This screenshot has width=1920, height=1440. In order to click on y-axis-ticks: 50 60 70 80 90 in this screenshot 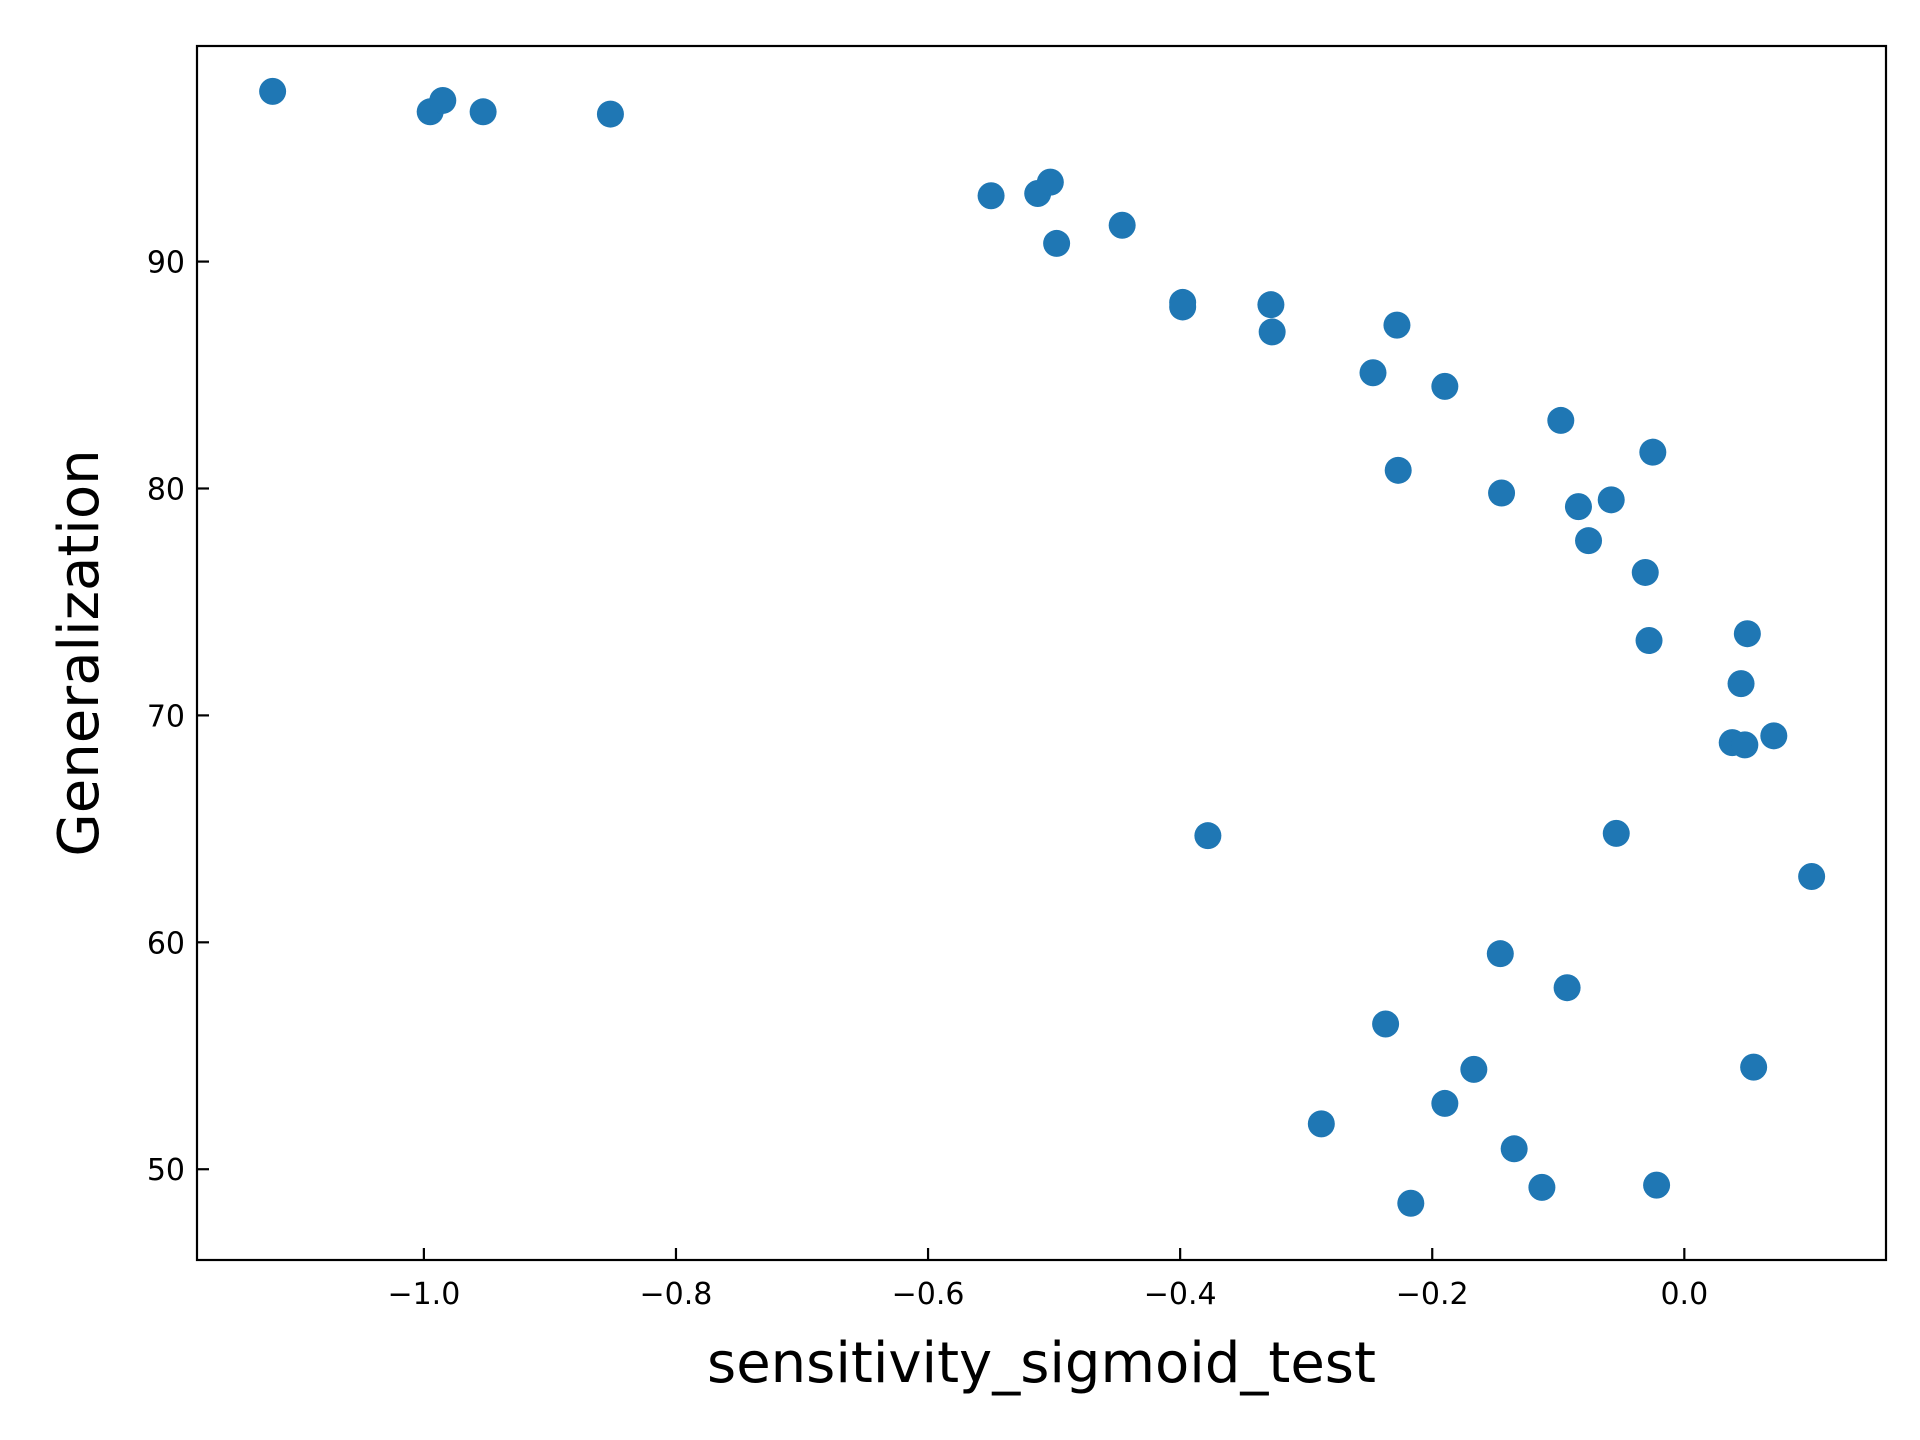, I will do `click(178, 717)`.